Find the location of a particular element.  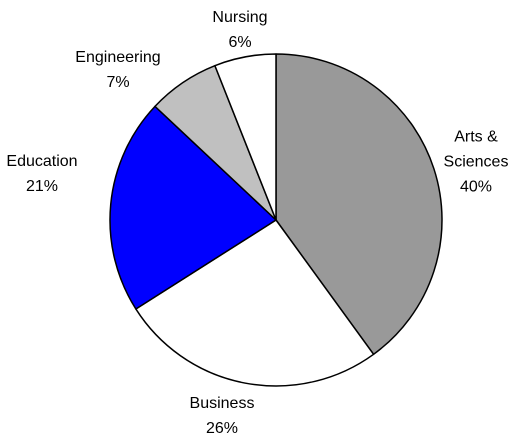

category-label: Nursing is located at coordinates (240, 17).